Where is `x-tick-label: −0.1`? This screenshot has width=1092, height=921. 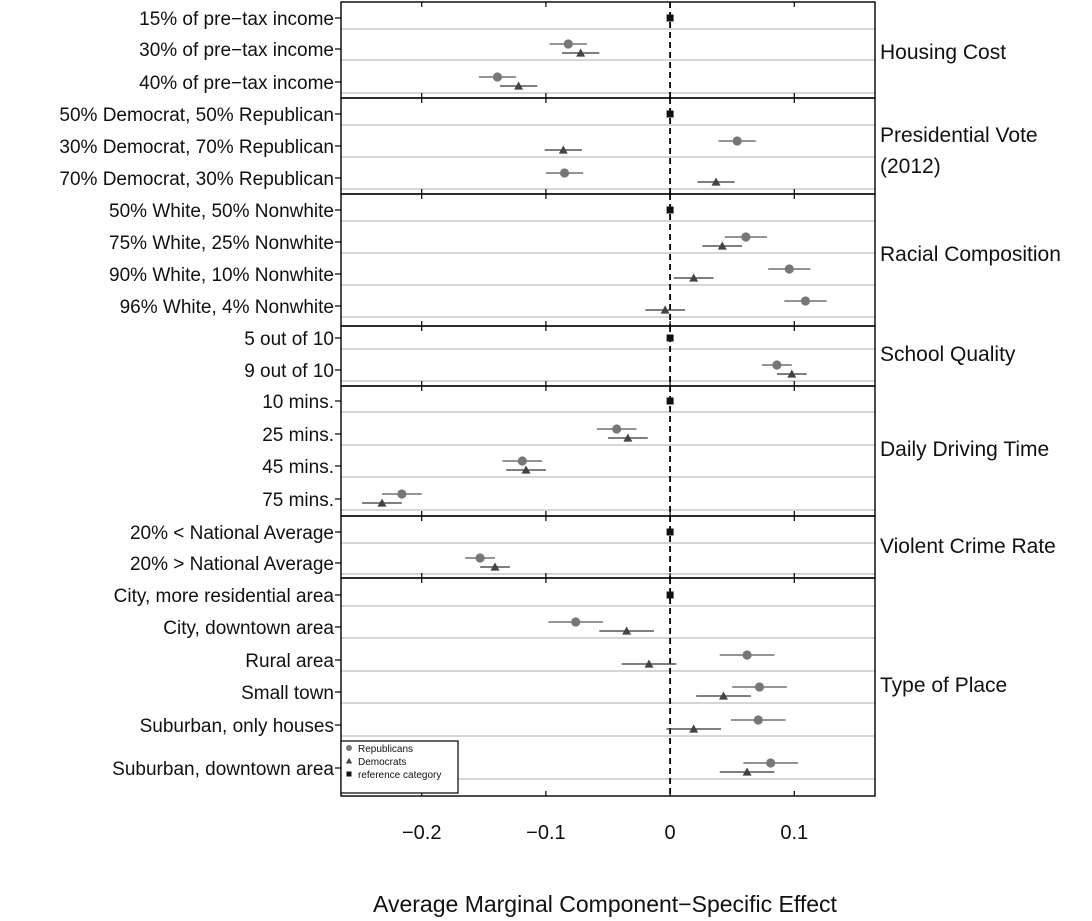
x-tick-label: −0.1 is located at coordinates (545, 833).